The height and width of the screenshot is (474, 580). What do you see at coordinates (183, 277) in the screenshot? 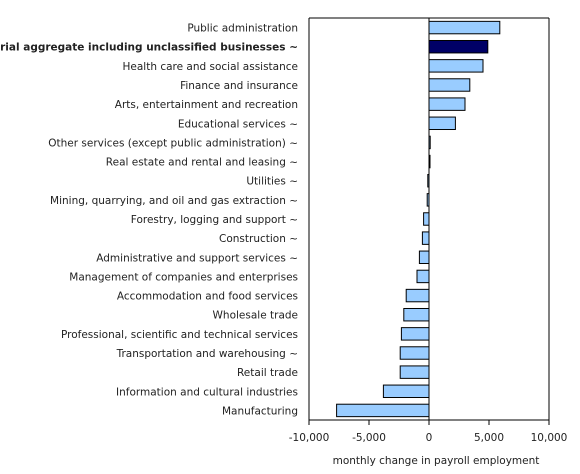
I see `category-label-13: Management of companies and enterprises` at bounding box center [183, 277].